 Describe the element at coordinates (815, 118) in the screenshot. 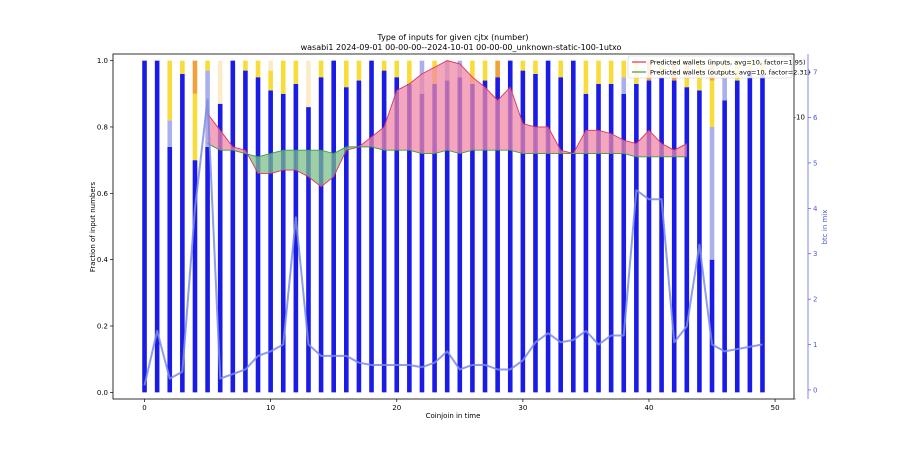

I see `y-right-tick-label-6: 6` at that location.